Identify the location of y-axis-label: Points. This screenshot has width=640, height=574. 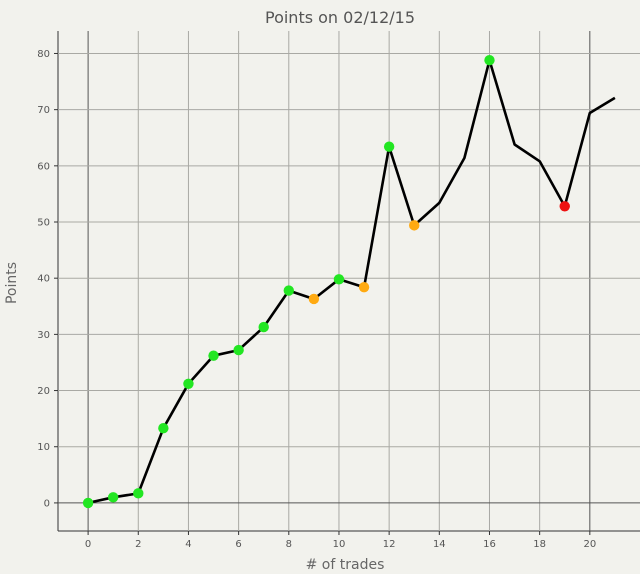
(12, 283).